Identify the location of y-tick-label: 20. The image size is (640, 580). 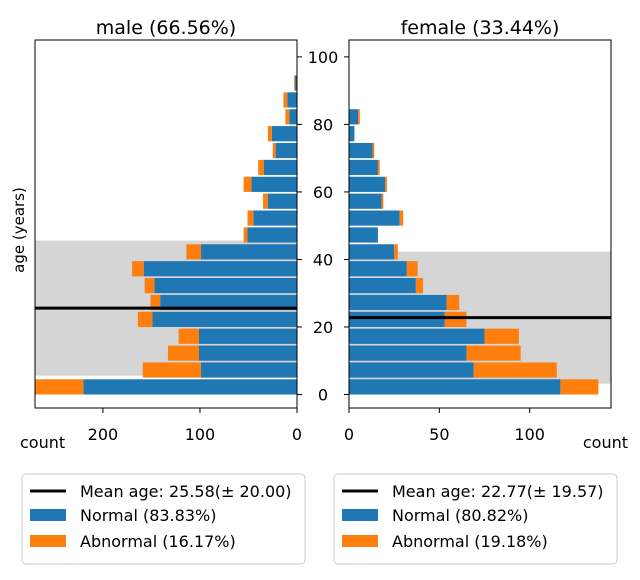
(323, 327).